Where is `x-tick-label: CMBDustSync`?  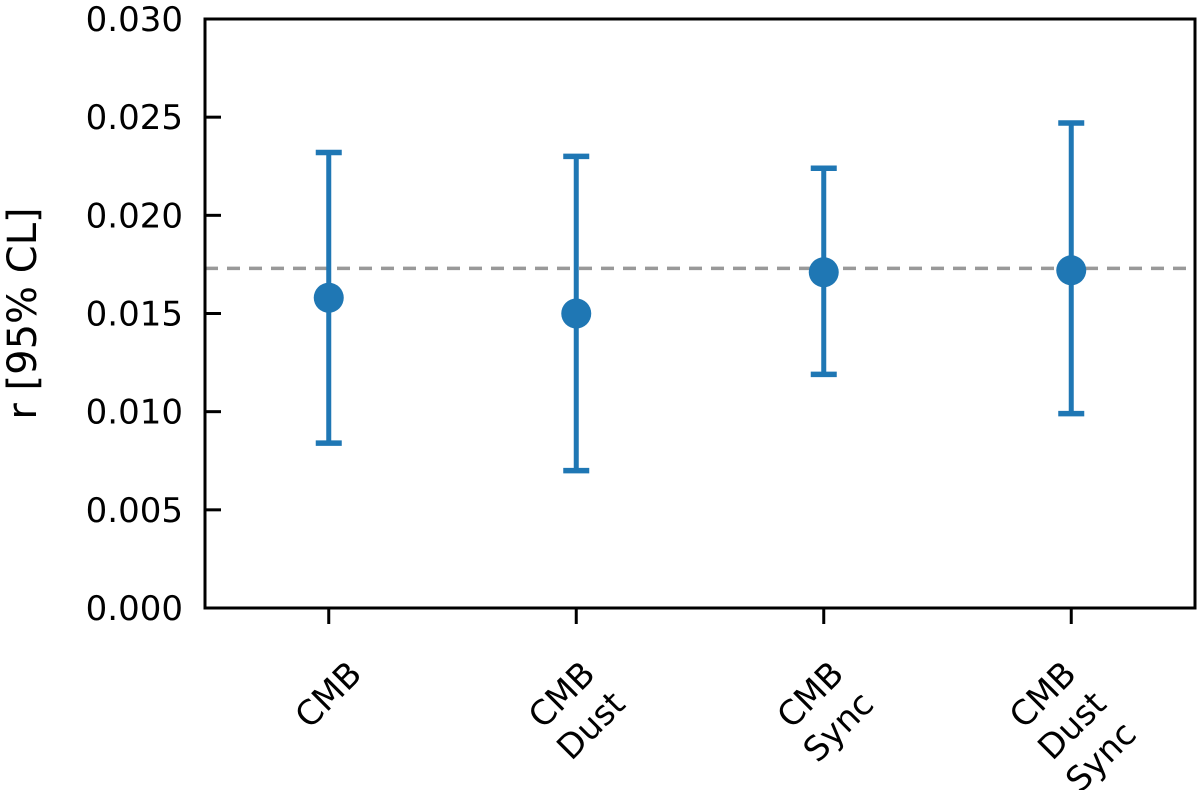
x-tick-label: CMBDustSync is located at coordinates (1071, 722).